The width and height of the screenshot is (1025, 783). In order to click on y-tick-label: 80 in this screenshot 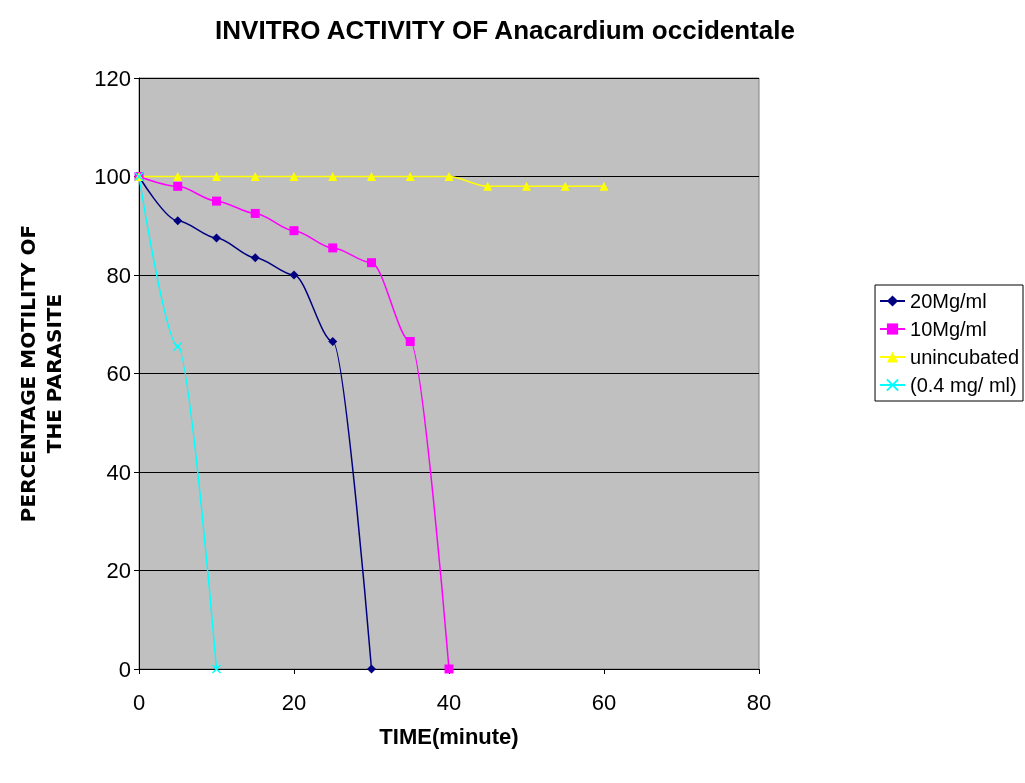, I will do `click(118, 275)`.